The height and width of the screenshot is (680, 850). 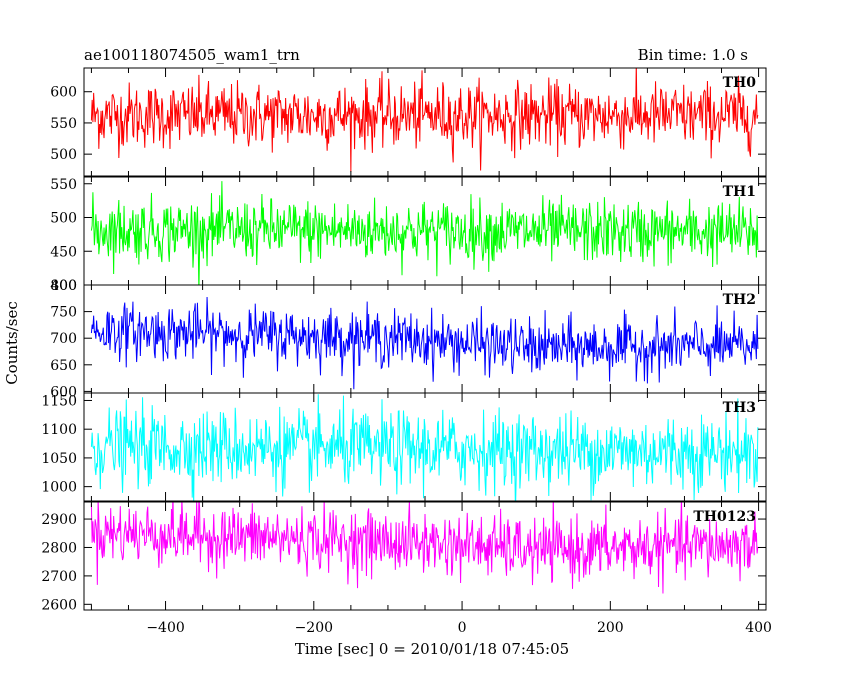 I want to click on series-label: TH2, so click(x=739, y=300).